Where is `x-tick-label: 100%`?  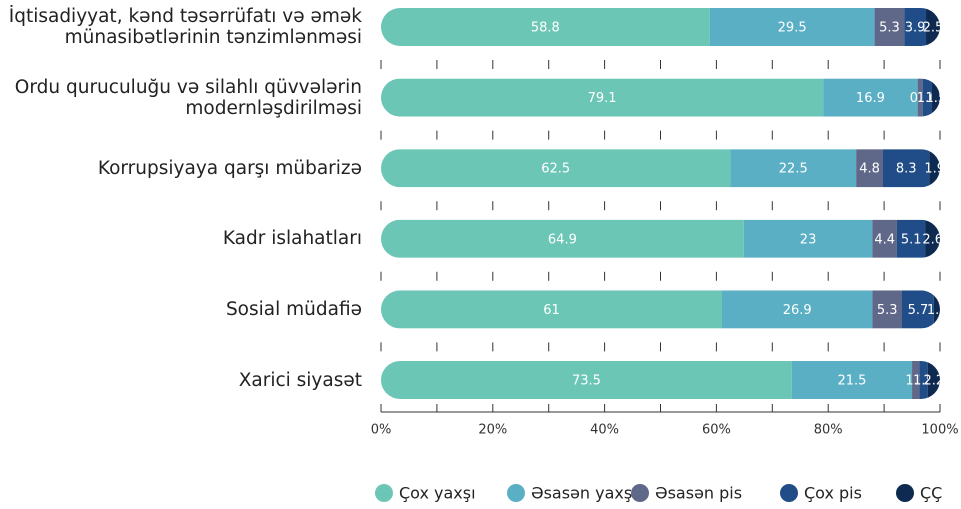 x-tick-label: 100% is located at coordinates (939, 430).